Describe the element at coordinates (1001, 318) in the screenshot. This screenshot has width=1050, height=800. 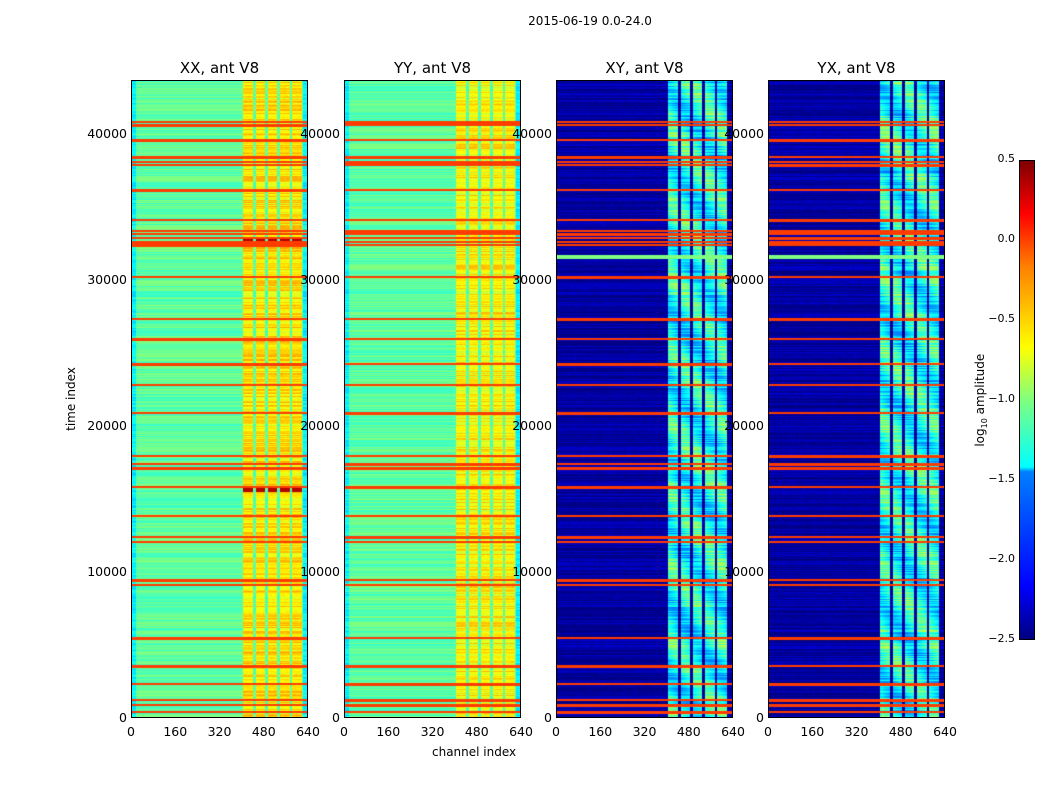
I see `colorbar-tick-label: −0.5` at that location.